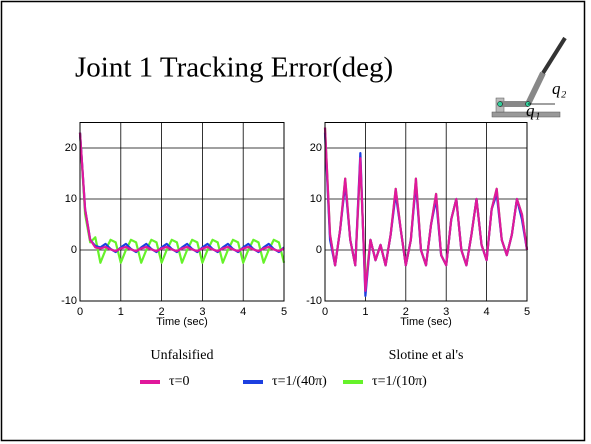  I want to click on legend-label: τ=0, so click(179, 381).